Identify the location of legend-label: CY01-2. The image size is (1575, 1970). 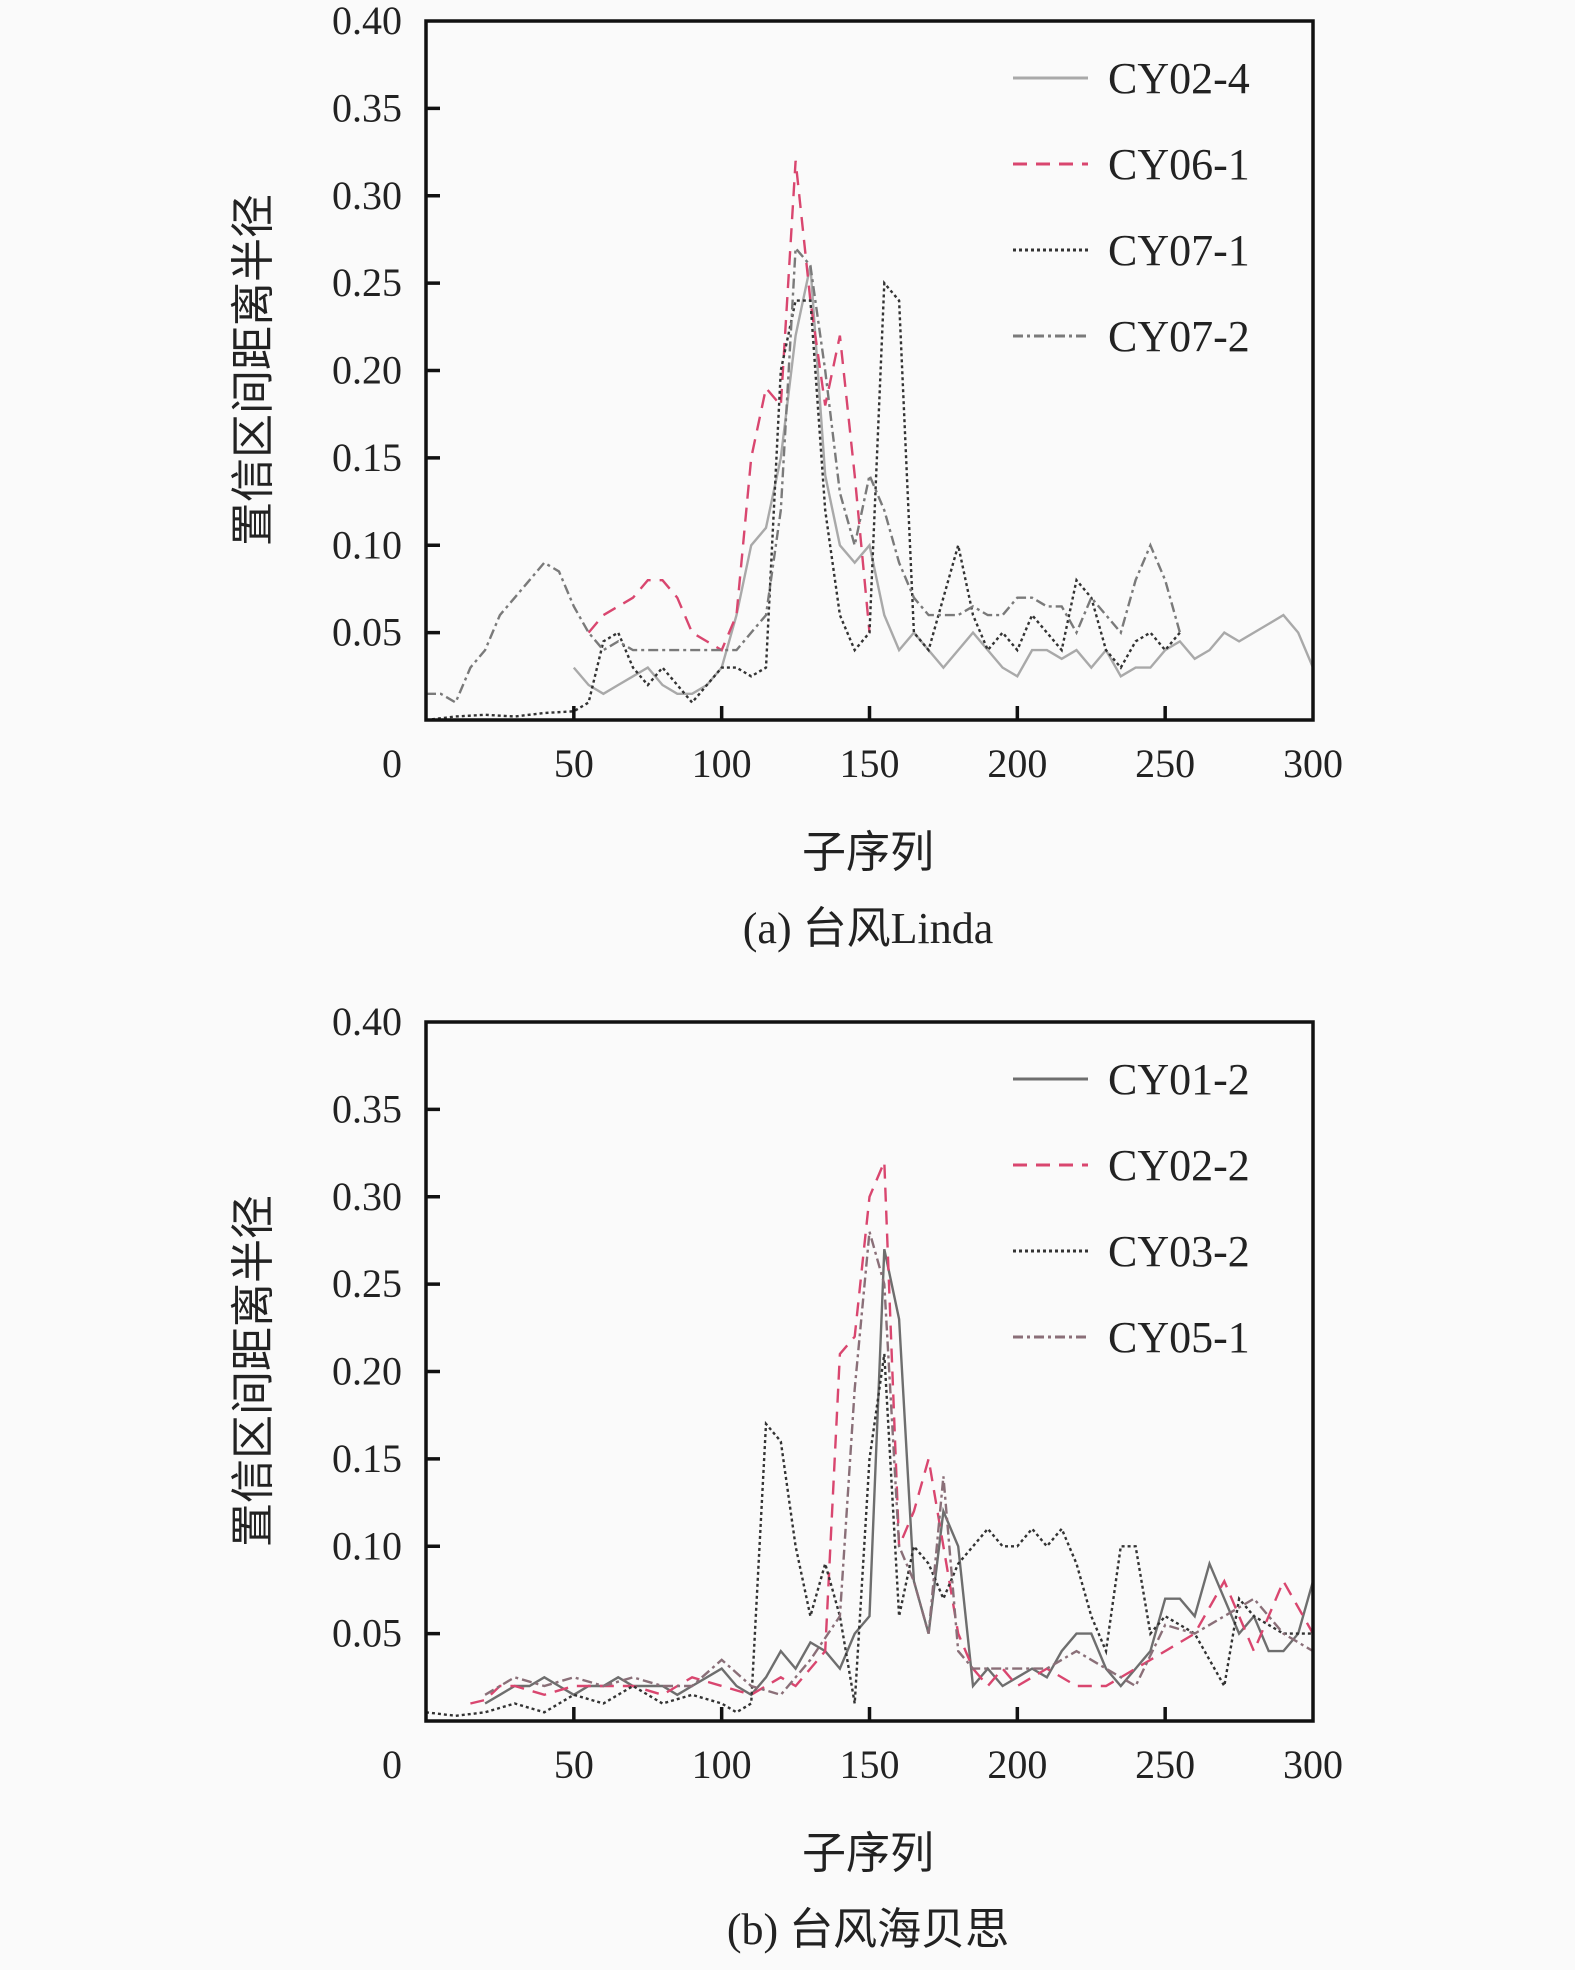
(1179, 1079).